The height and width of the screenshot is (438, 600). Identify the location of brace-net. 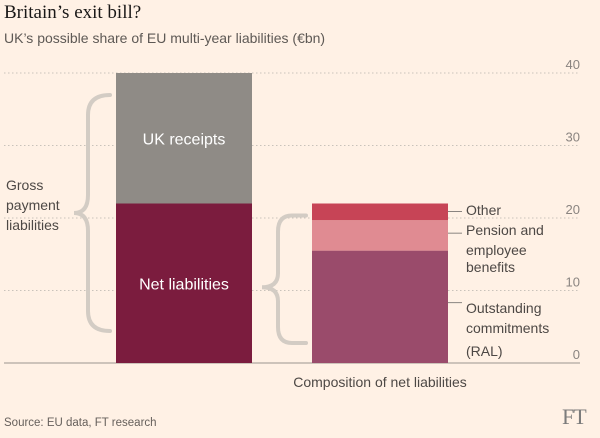
(284, 279).